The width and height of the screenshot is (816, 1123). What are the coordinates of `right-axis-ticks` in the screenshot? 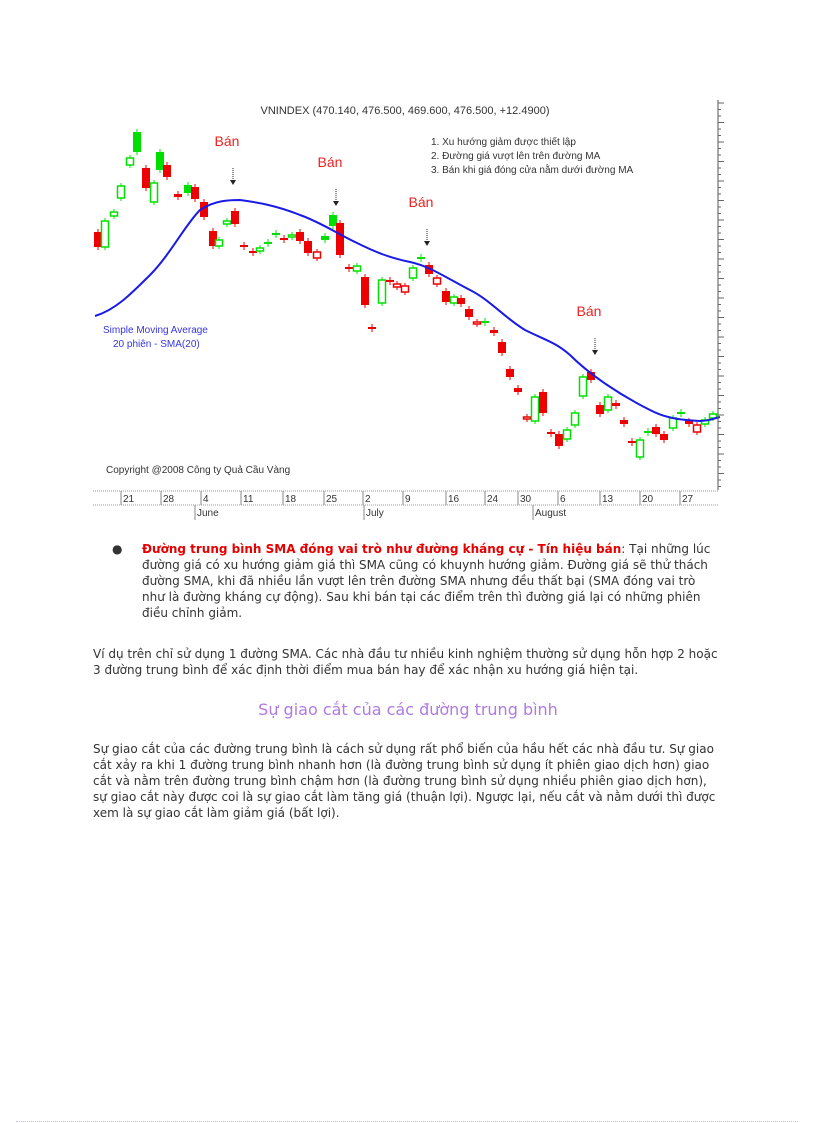 It's located at (721, 294).